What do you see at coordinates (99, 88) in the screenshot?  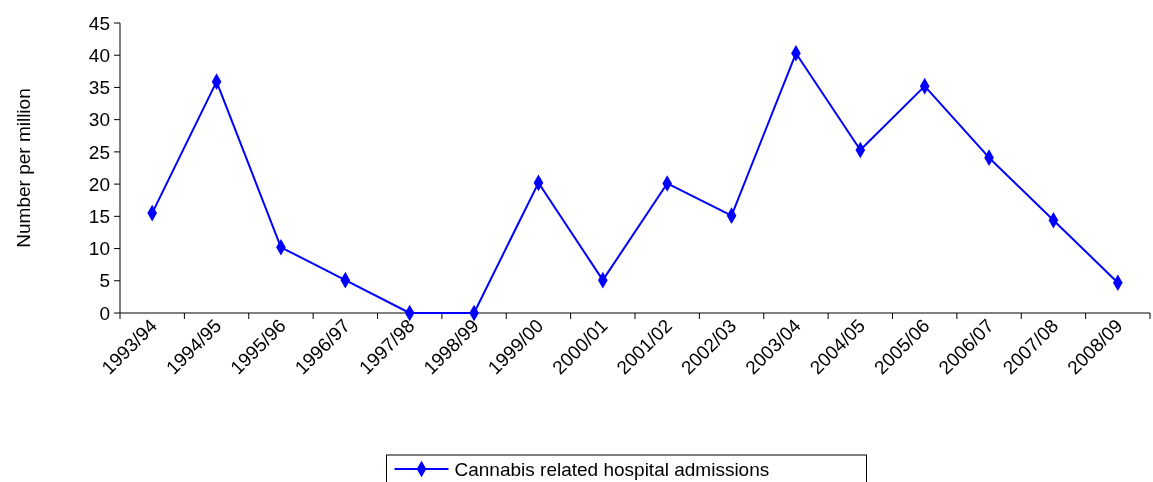 I see `y-tick-label: 35` at bounding box center [99, 88].